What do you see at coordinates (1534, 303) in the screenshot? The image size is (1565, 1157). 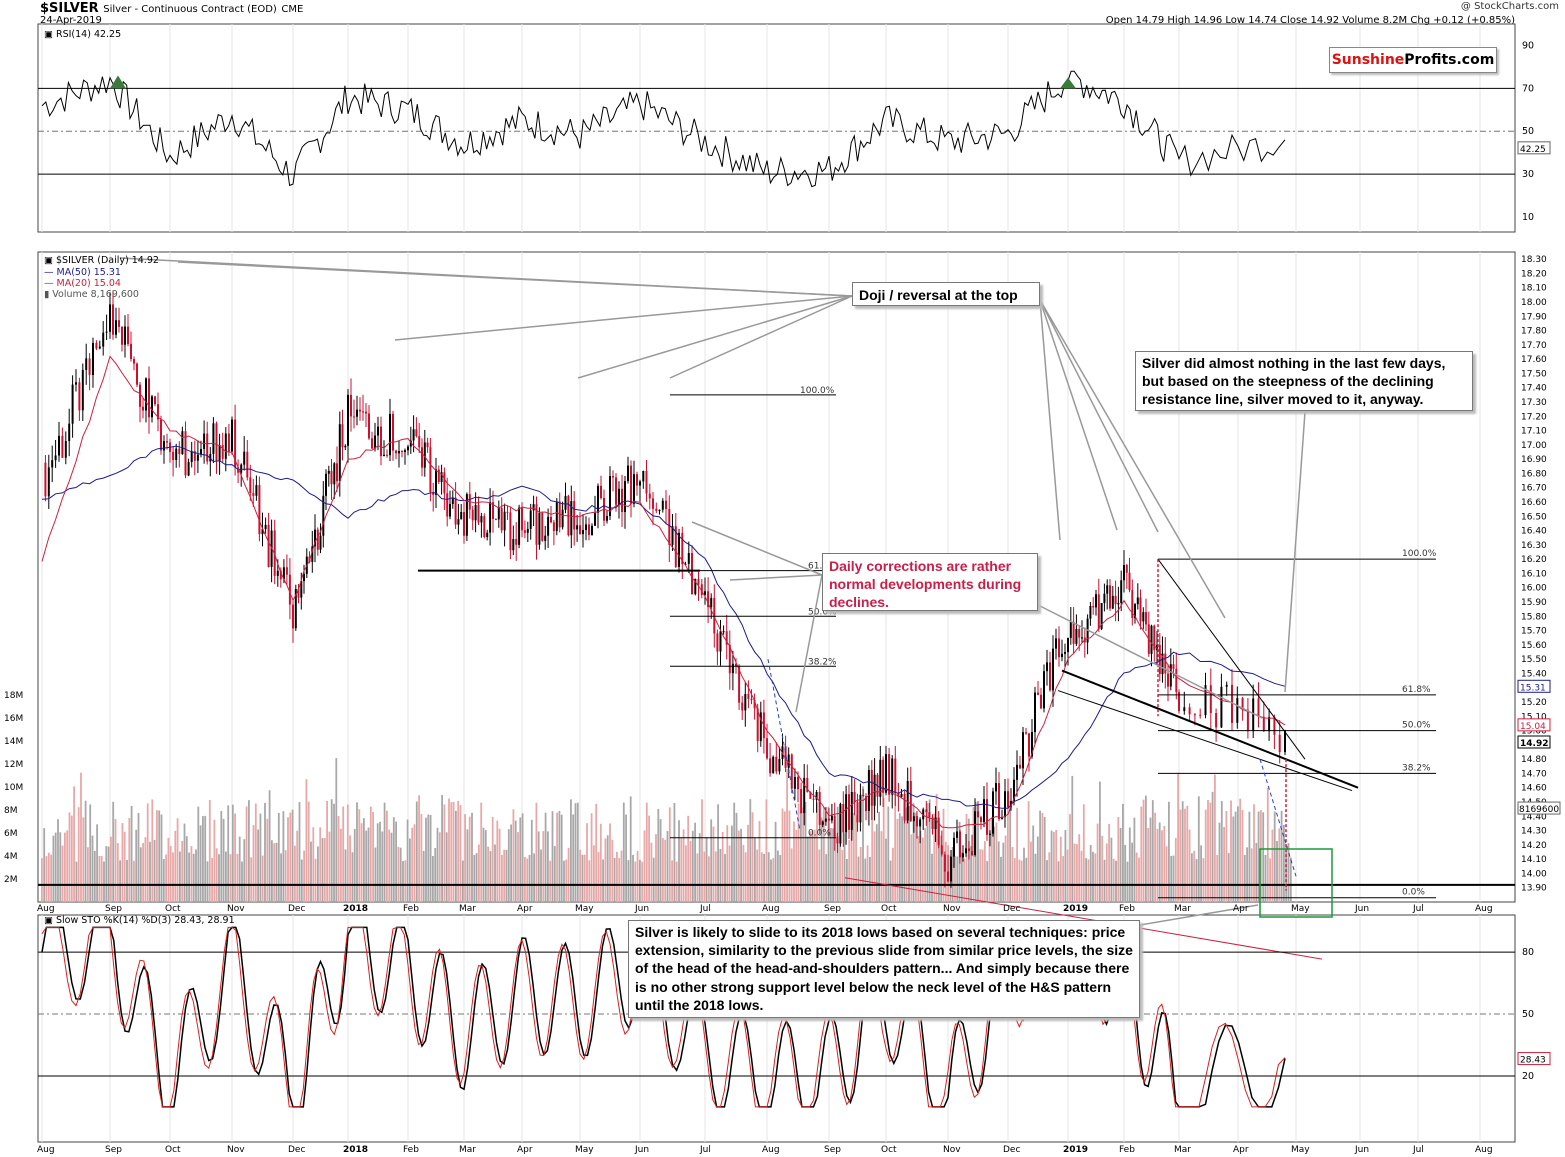 I see `price-tick-label: 18.00` at bounding box center [1534, 303].